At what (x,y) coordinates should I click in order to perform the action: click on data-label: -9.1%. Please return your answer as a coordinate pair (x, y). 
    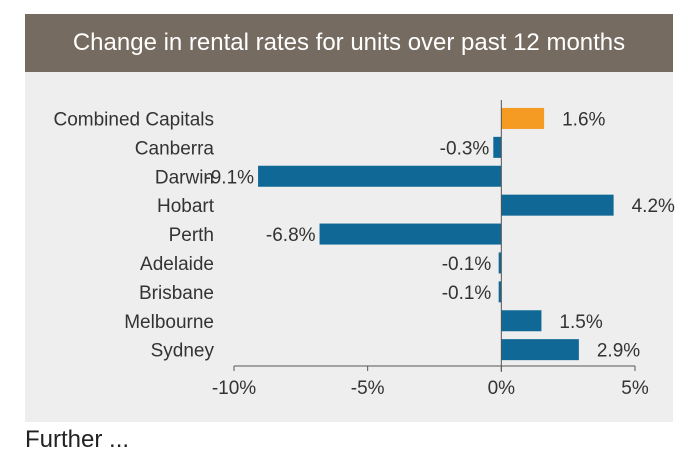
    Looking at the image, I should click on (229, 177).